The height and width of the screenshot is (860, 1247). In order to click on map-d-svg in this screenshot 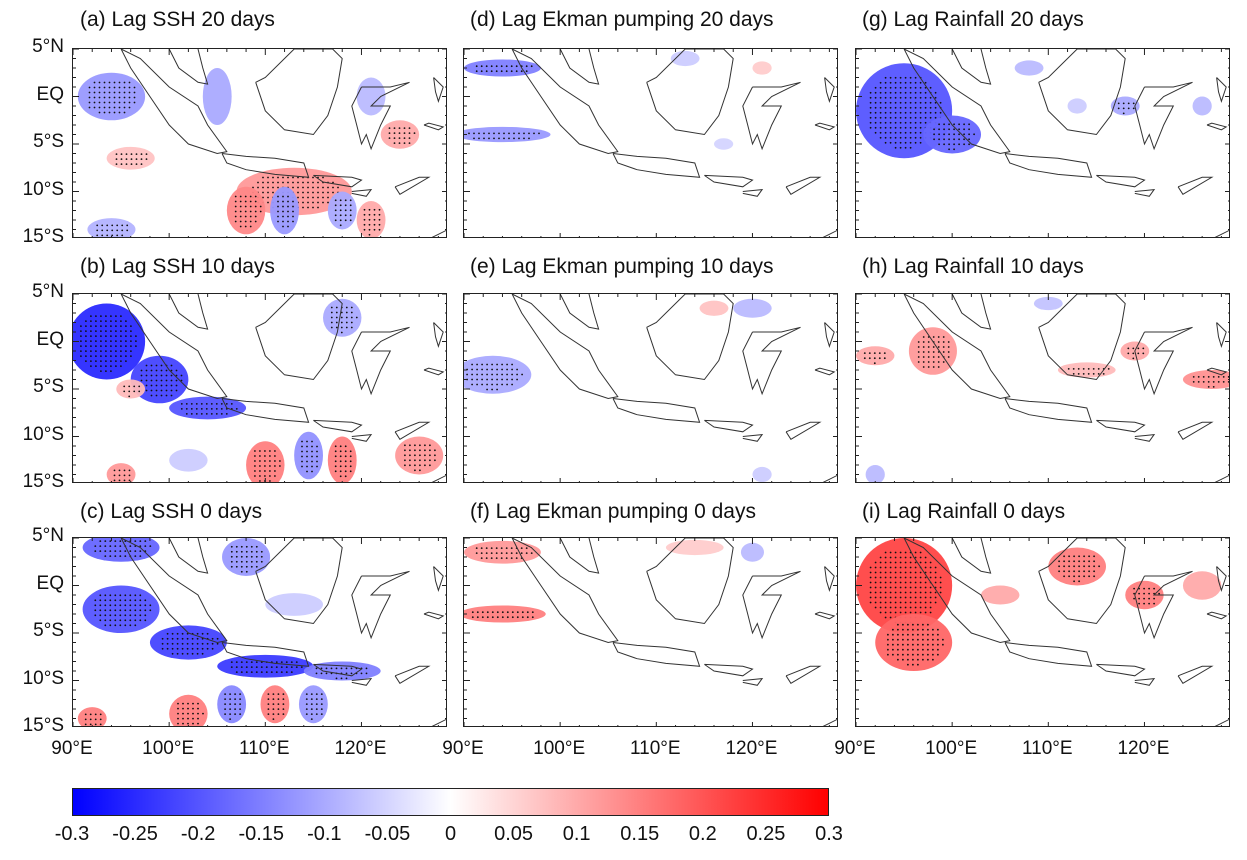, I will do `click(650, 143)`.